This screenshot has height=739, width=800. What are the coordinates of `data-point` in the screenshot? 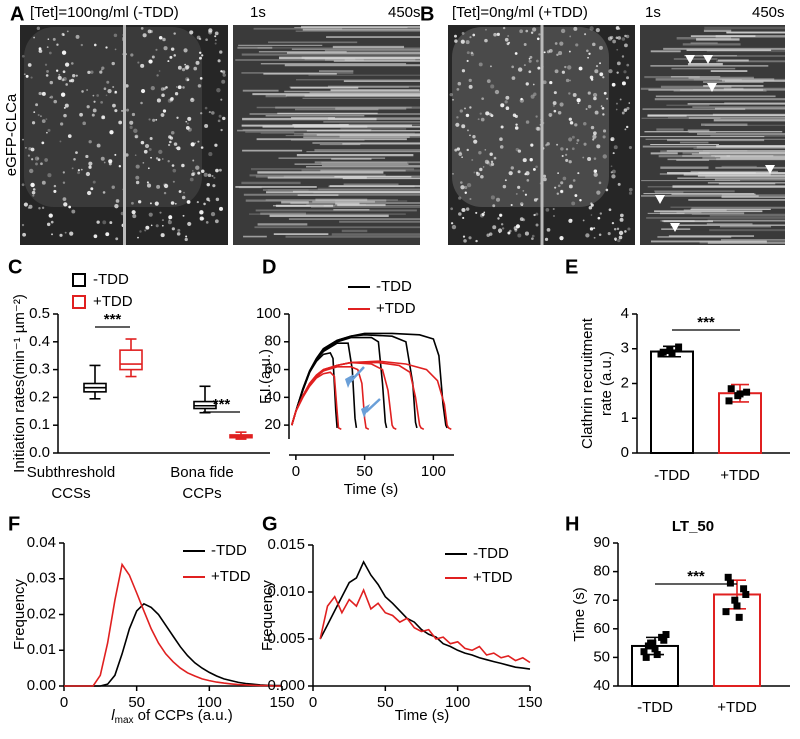 It's located at (737, 606).